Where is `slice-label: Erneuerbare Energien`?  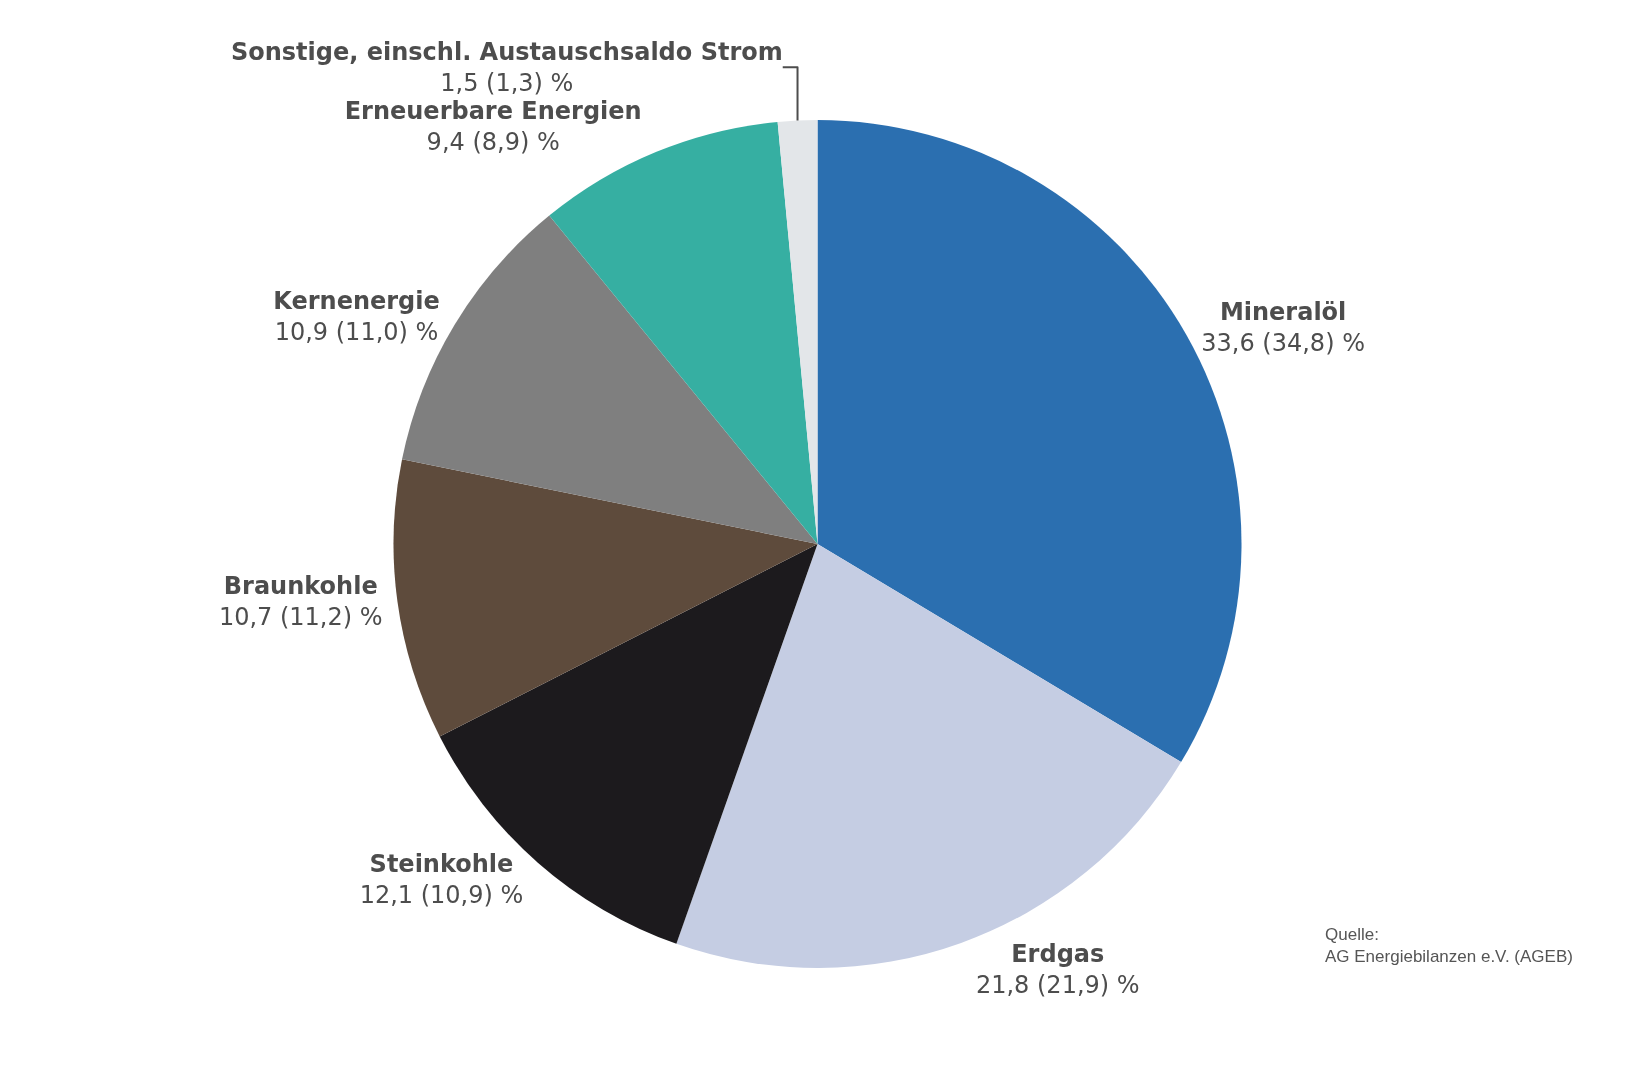
slice-label: Erneuerbare Energien is located at coordinates (493, 110).